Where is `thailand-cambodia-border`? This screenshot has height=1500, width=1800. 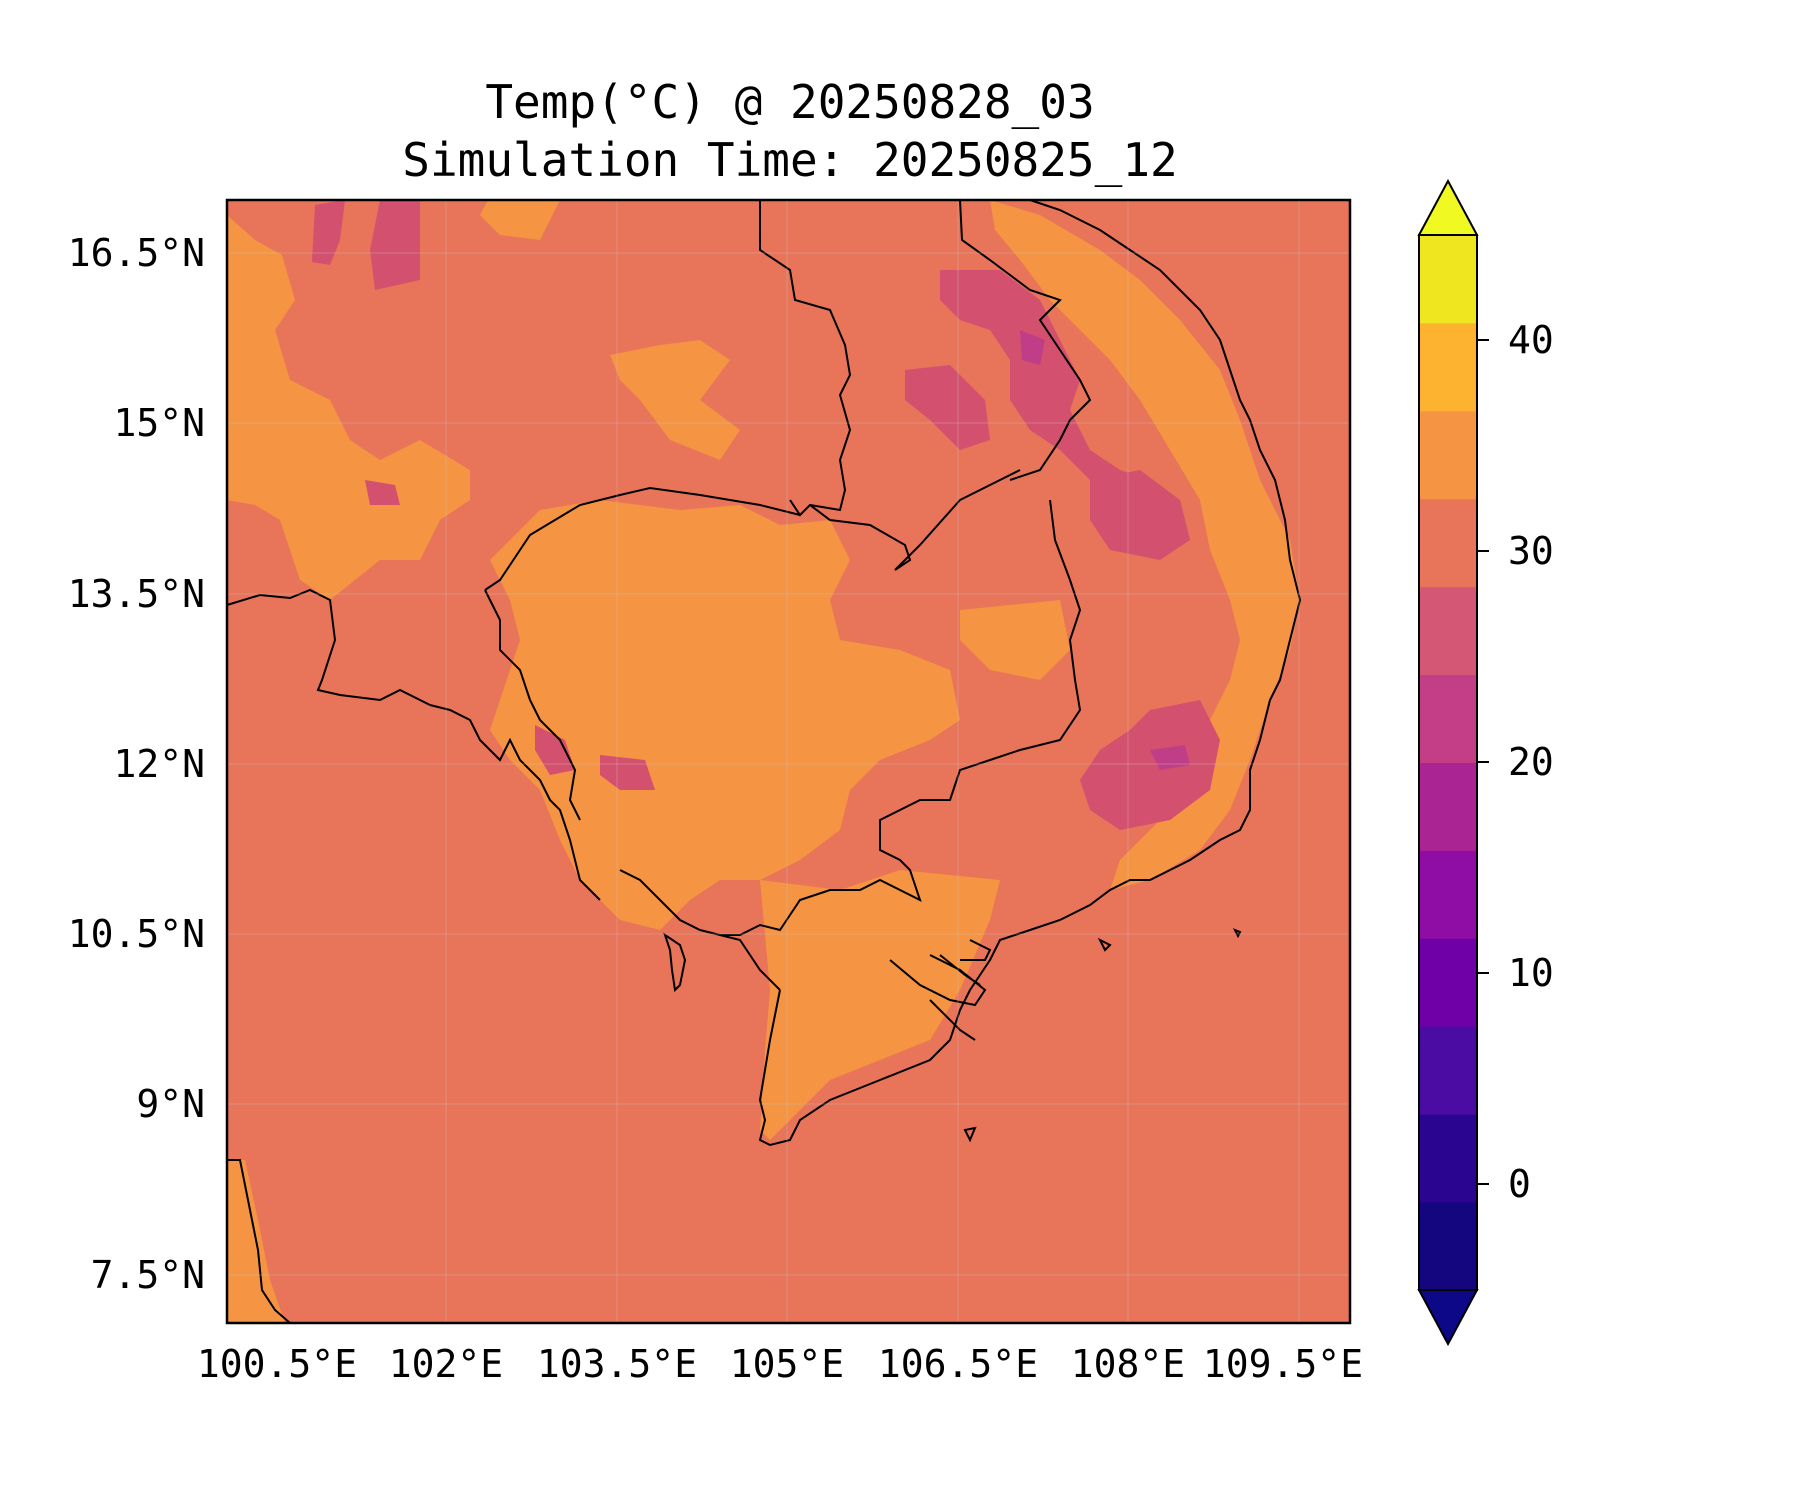
thailand-cambodia-border is located at coordinates (532, 705).